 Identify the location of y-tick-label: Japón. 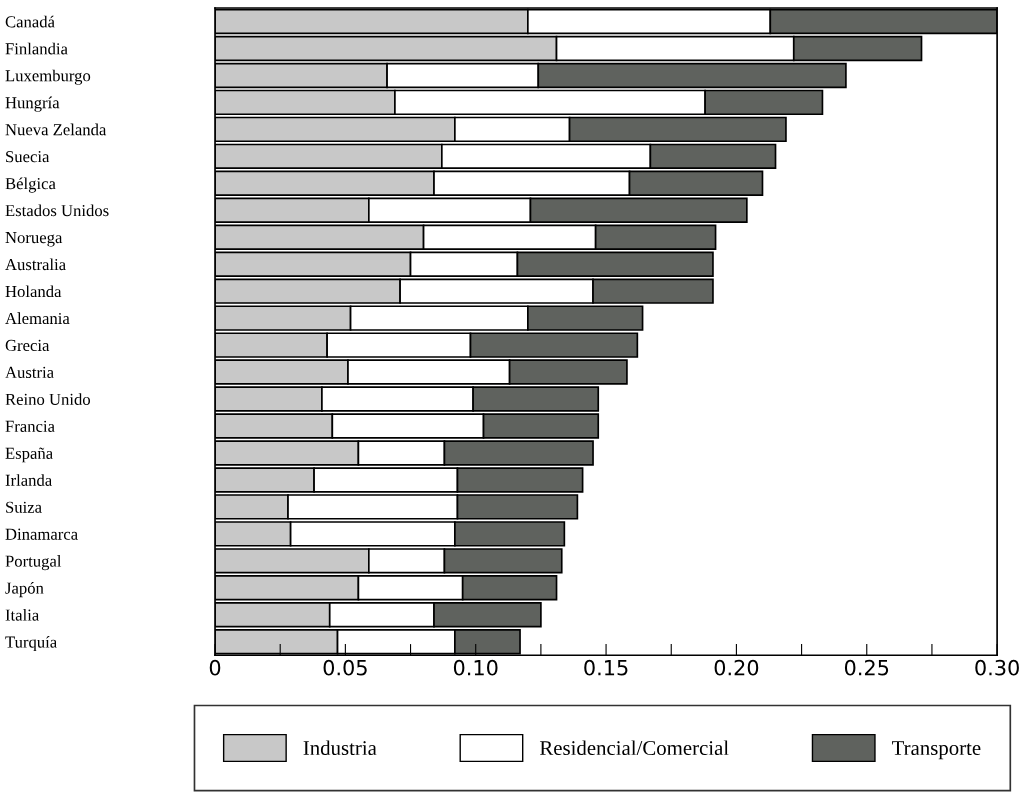
(24, 590).